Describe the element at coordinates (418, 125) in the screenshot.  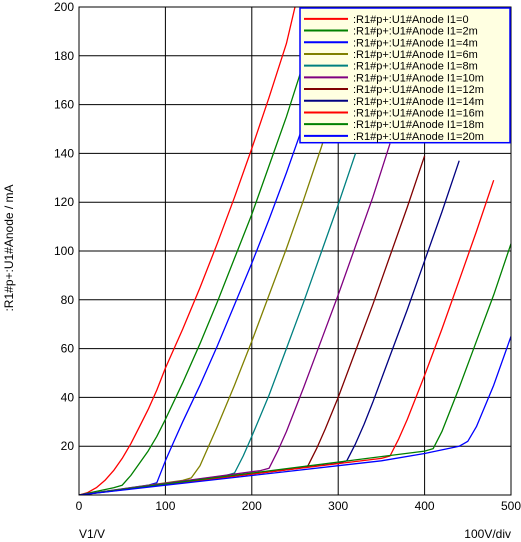
I see `legend-label-9: :R1#p+:U1#Anode I1=18m` at that location.